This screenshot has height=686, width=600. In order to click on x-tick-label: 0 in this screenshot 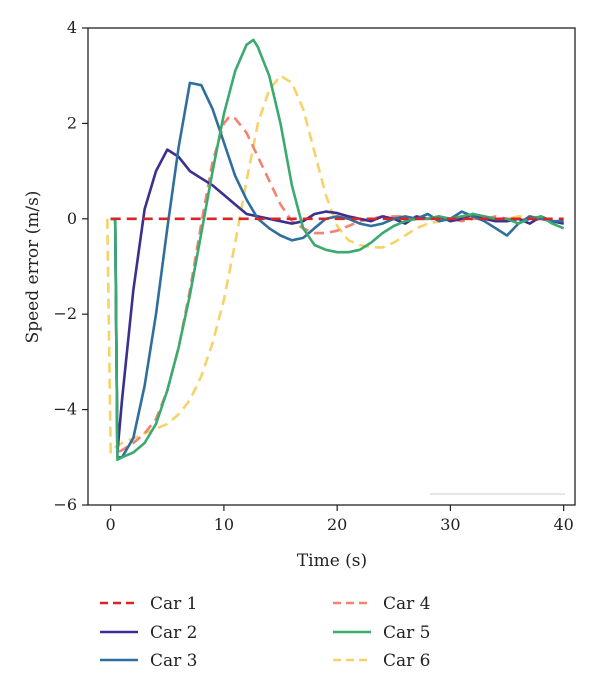, I will do `click(111, 524)`.